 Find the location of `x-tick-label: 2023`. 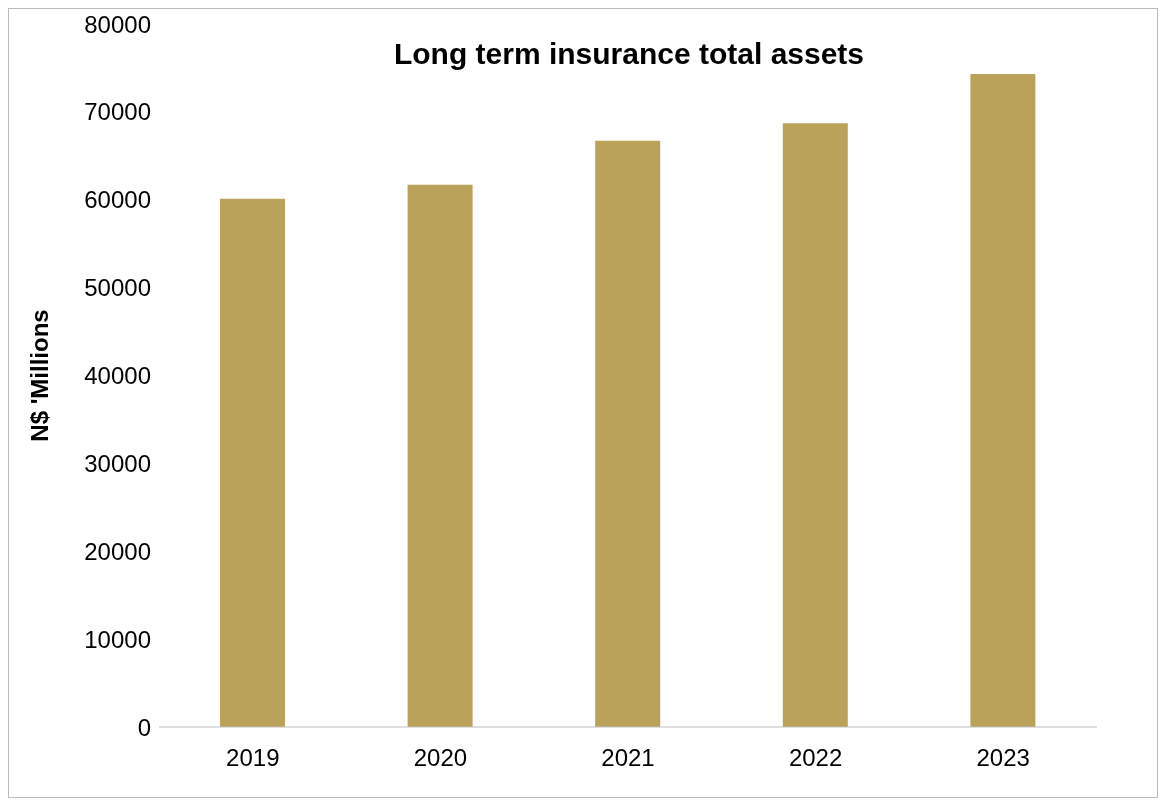

x-tick-label: 2023 is located at coordinates (1003, 758).